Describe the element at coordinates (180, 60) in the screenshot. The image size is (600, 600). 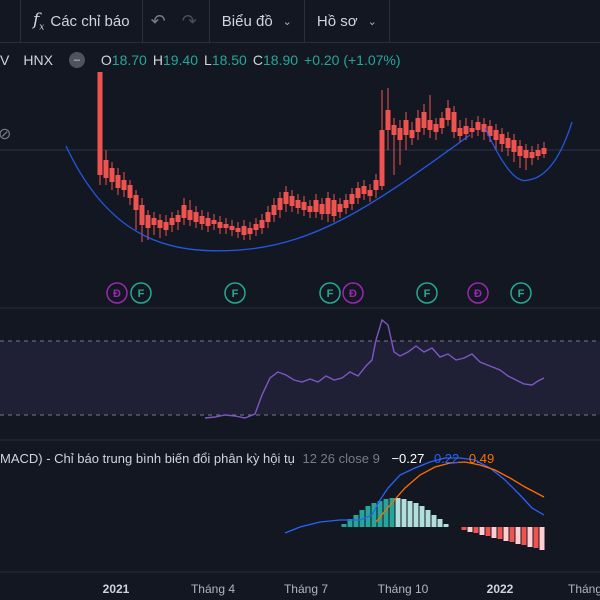
I see `high-value: 19.40` at that location.